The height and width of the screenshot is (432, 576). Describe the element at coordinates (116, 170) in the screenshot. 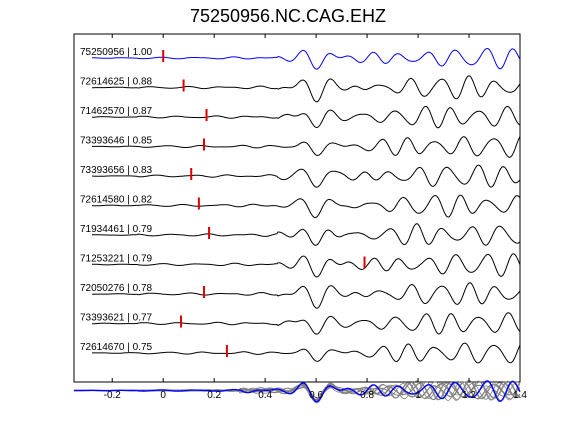

I see `trace-label-4: 73393656 | 0.83` at that location.